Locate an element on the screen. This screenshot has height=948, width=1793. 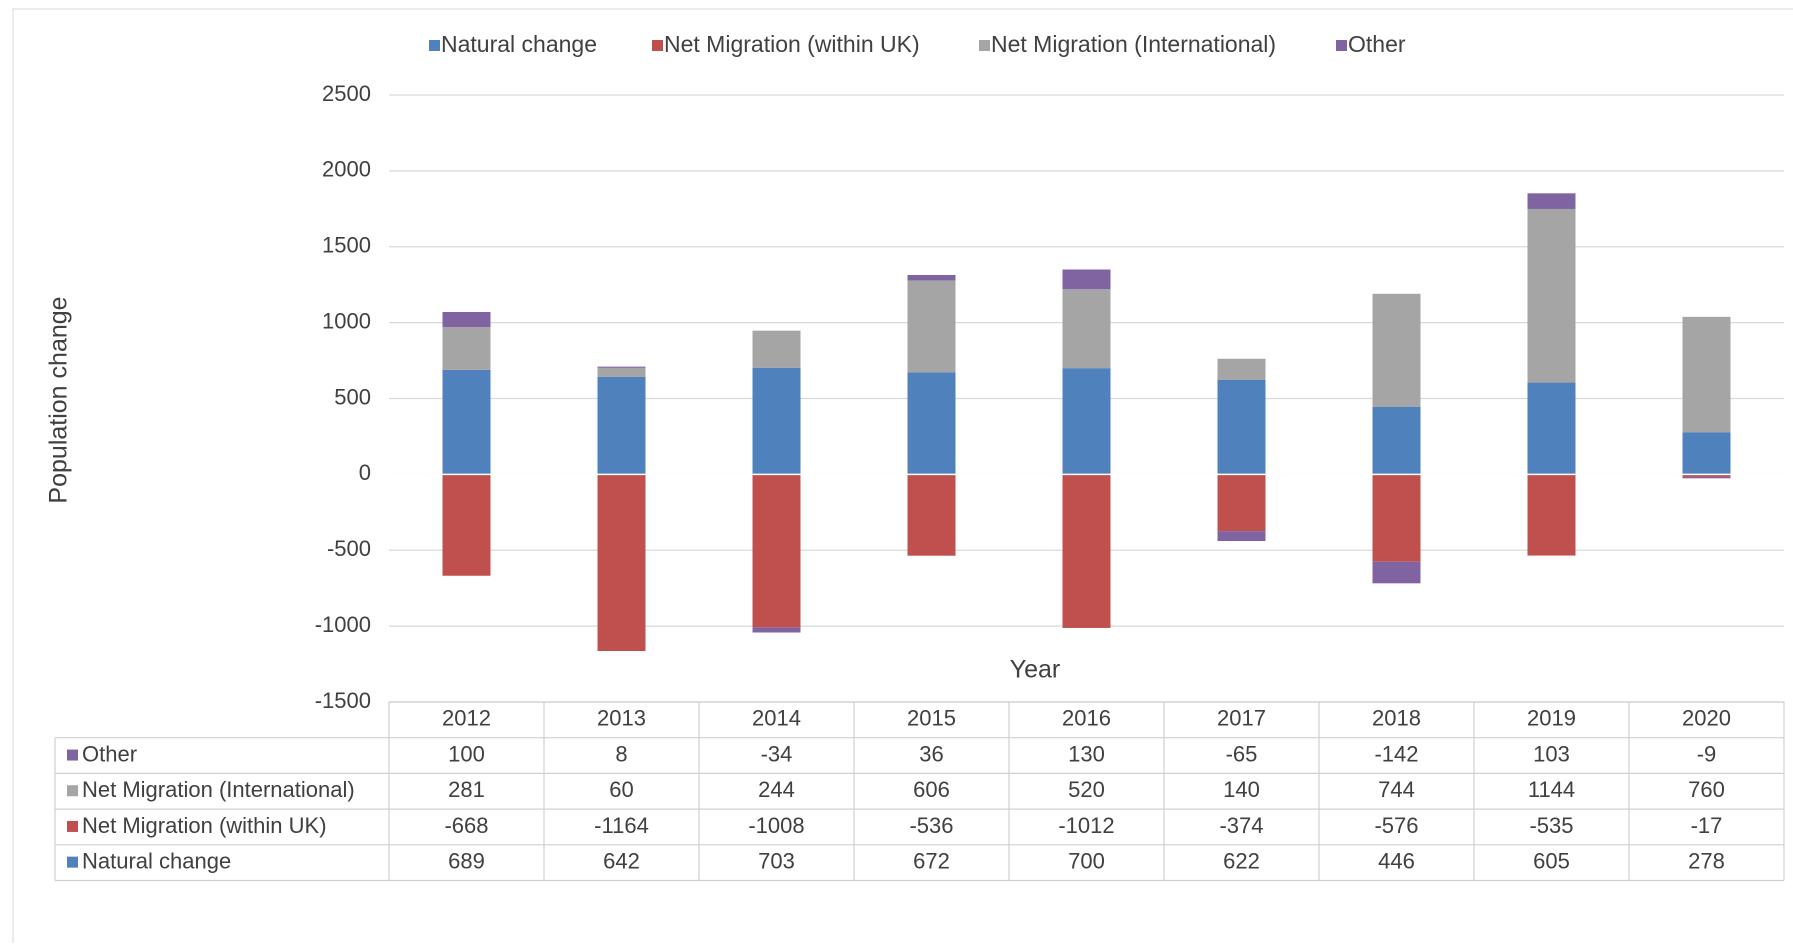
legend-label: Net Migration (International) is located at coordinates (1133, 44).